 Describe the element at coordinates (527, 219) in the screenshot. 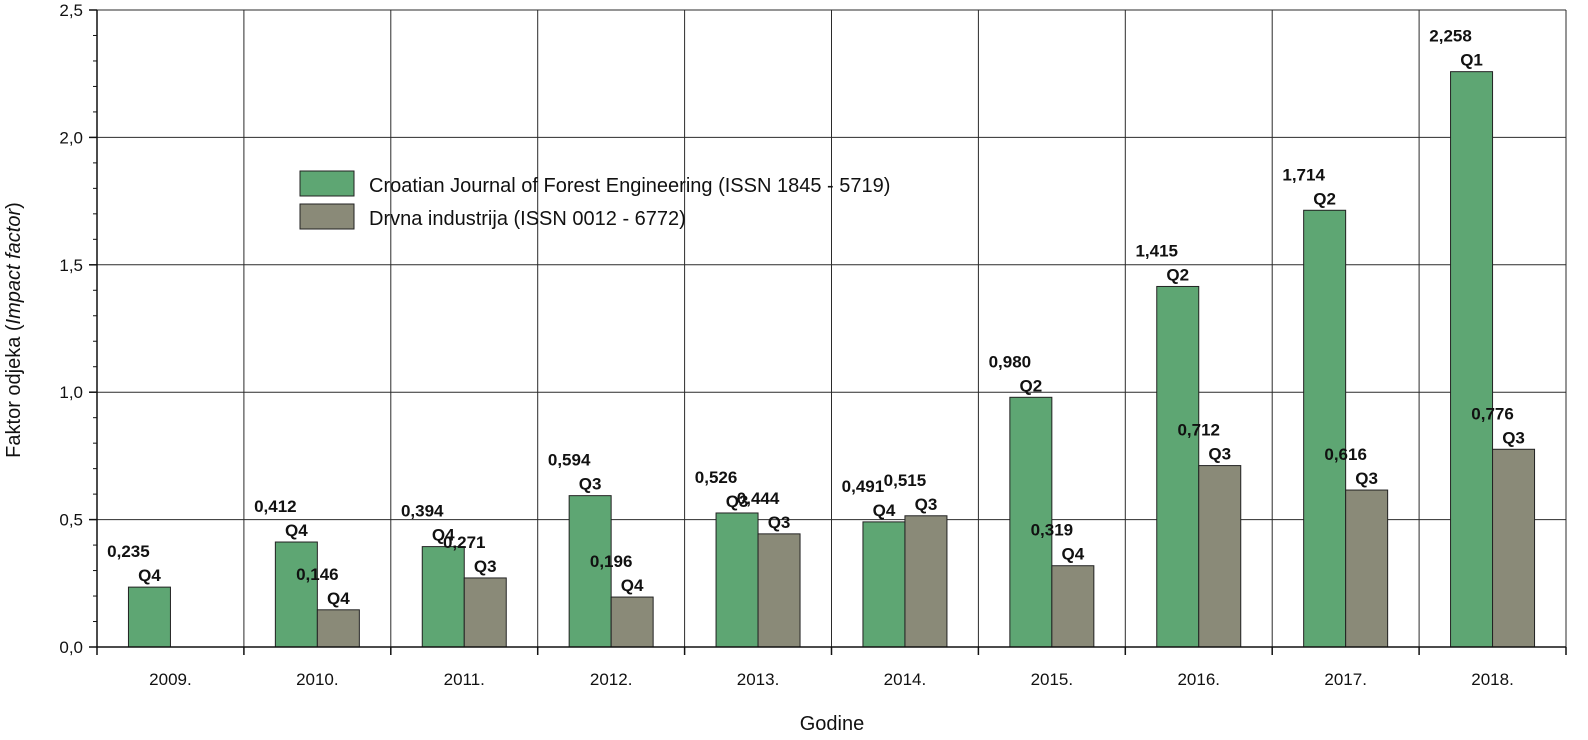

I see `legend-label-drvna: Drvna industrija (ISSN 0012 - 6772)` at that location.